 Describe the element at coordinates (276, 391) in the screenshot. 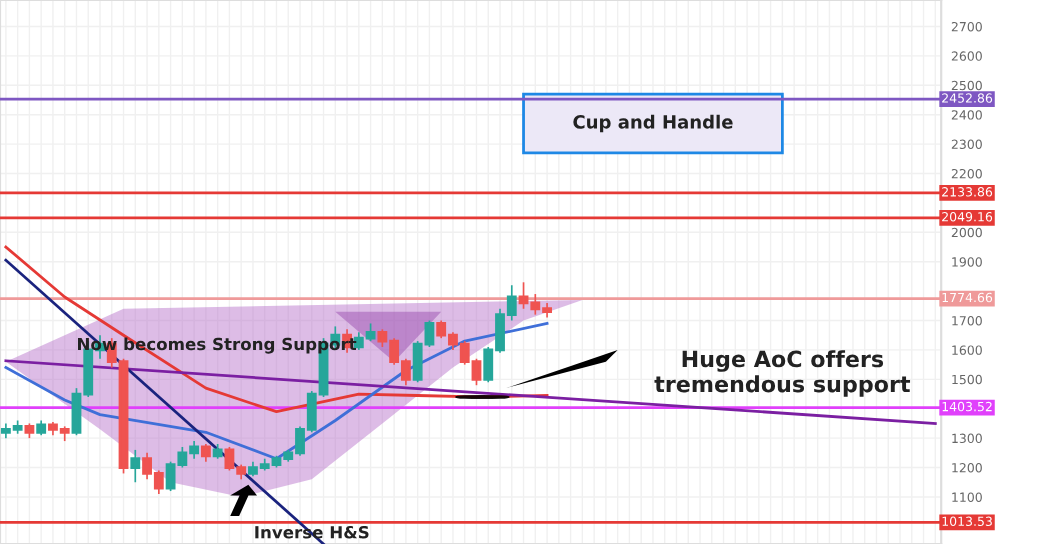

I see `line-series` at that location.